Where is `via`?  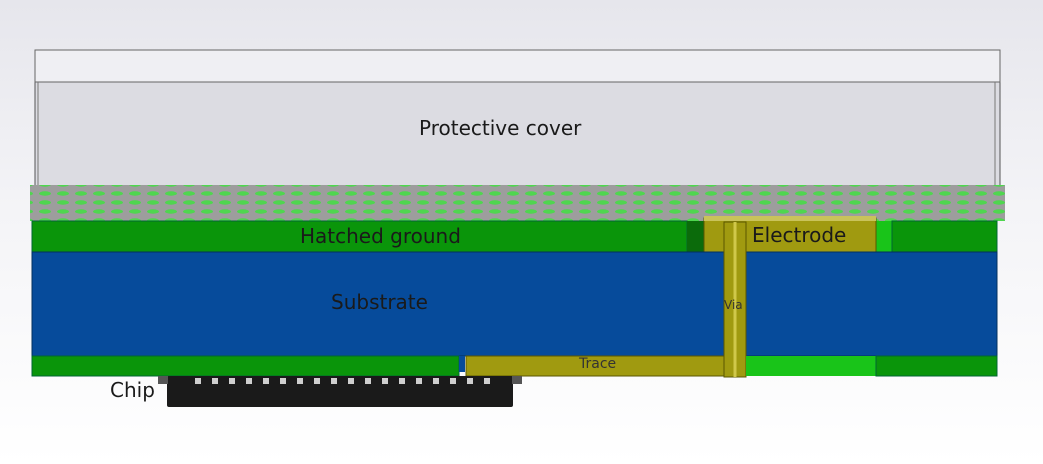
via is located at coordinates (735, 299).